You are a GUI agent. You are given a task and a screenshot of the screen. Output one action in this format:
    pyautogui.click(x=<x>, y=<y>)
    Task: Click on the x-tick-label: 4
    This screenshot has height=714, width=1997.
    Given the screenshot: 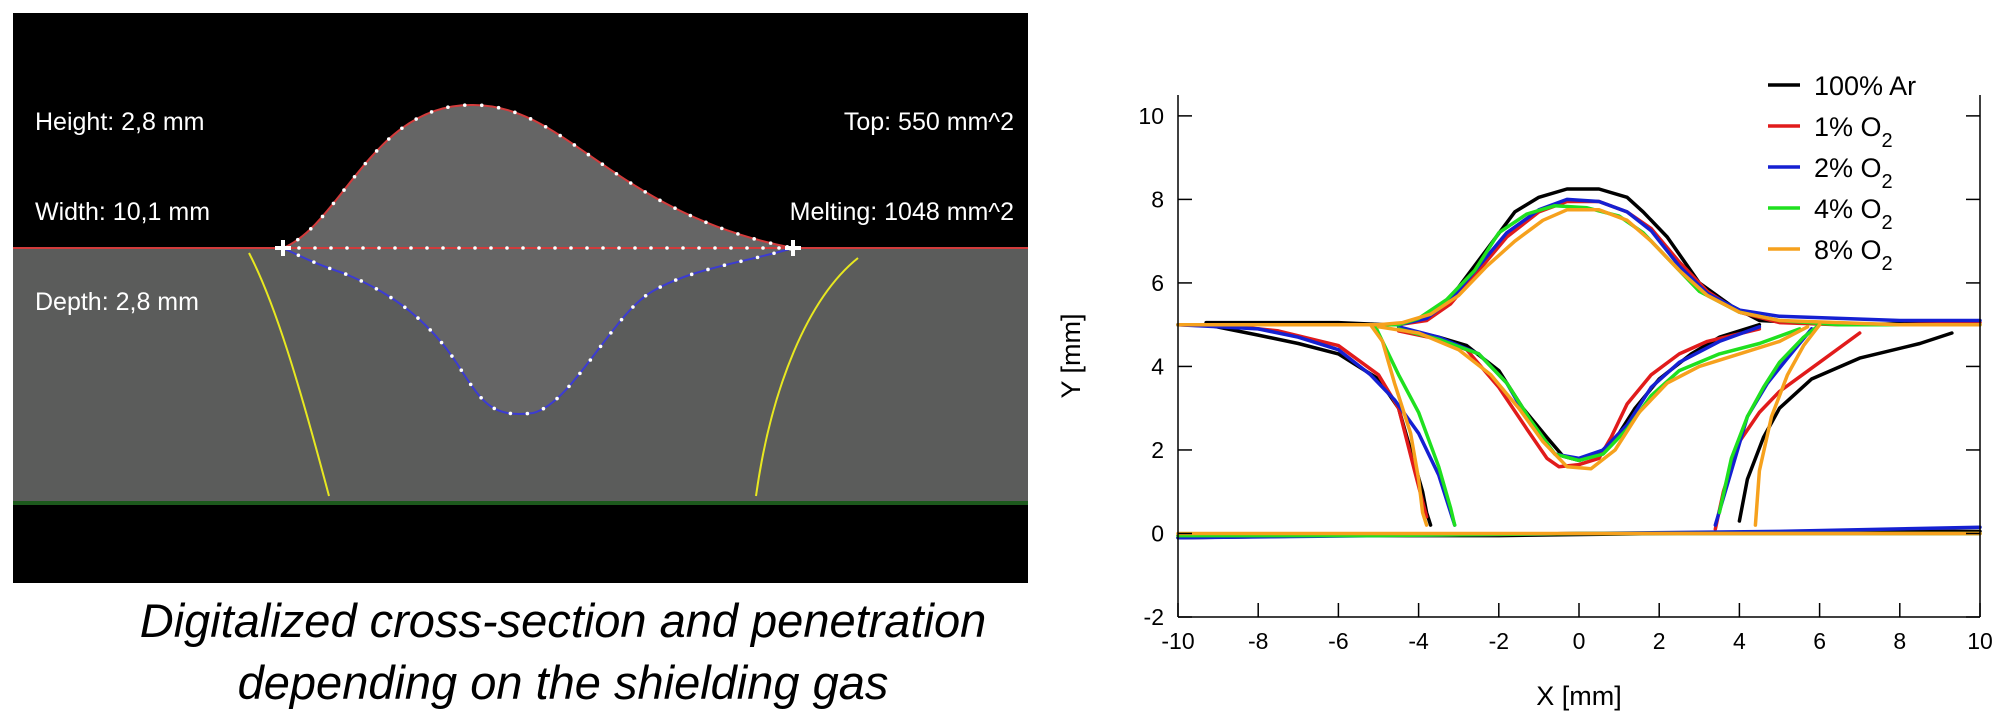 What is the action you would take?
    pyautogui.click(x=1739, y=641)
    